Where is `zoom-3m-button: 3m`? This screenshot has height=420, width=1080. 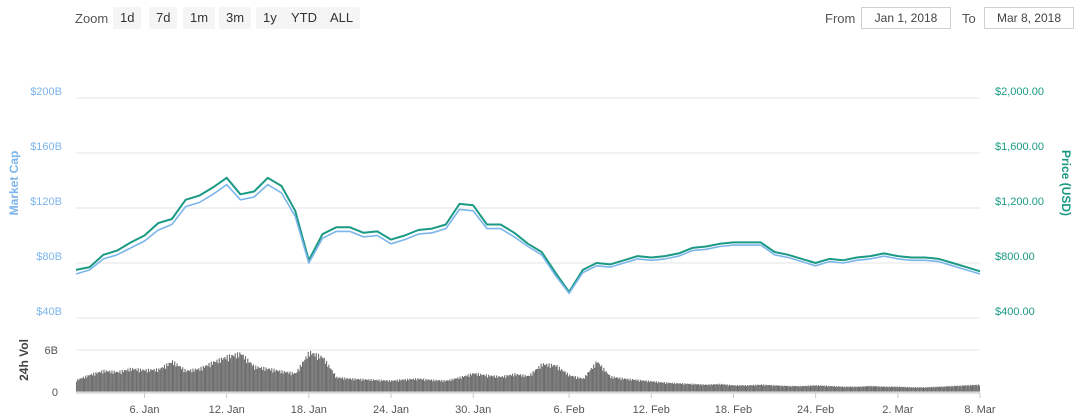
zoom-3m-button: 3m is located at coordinates (235, 18).